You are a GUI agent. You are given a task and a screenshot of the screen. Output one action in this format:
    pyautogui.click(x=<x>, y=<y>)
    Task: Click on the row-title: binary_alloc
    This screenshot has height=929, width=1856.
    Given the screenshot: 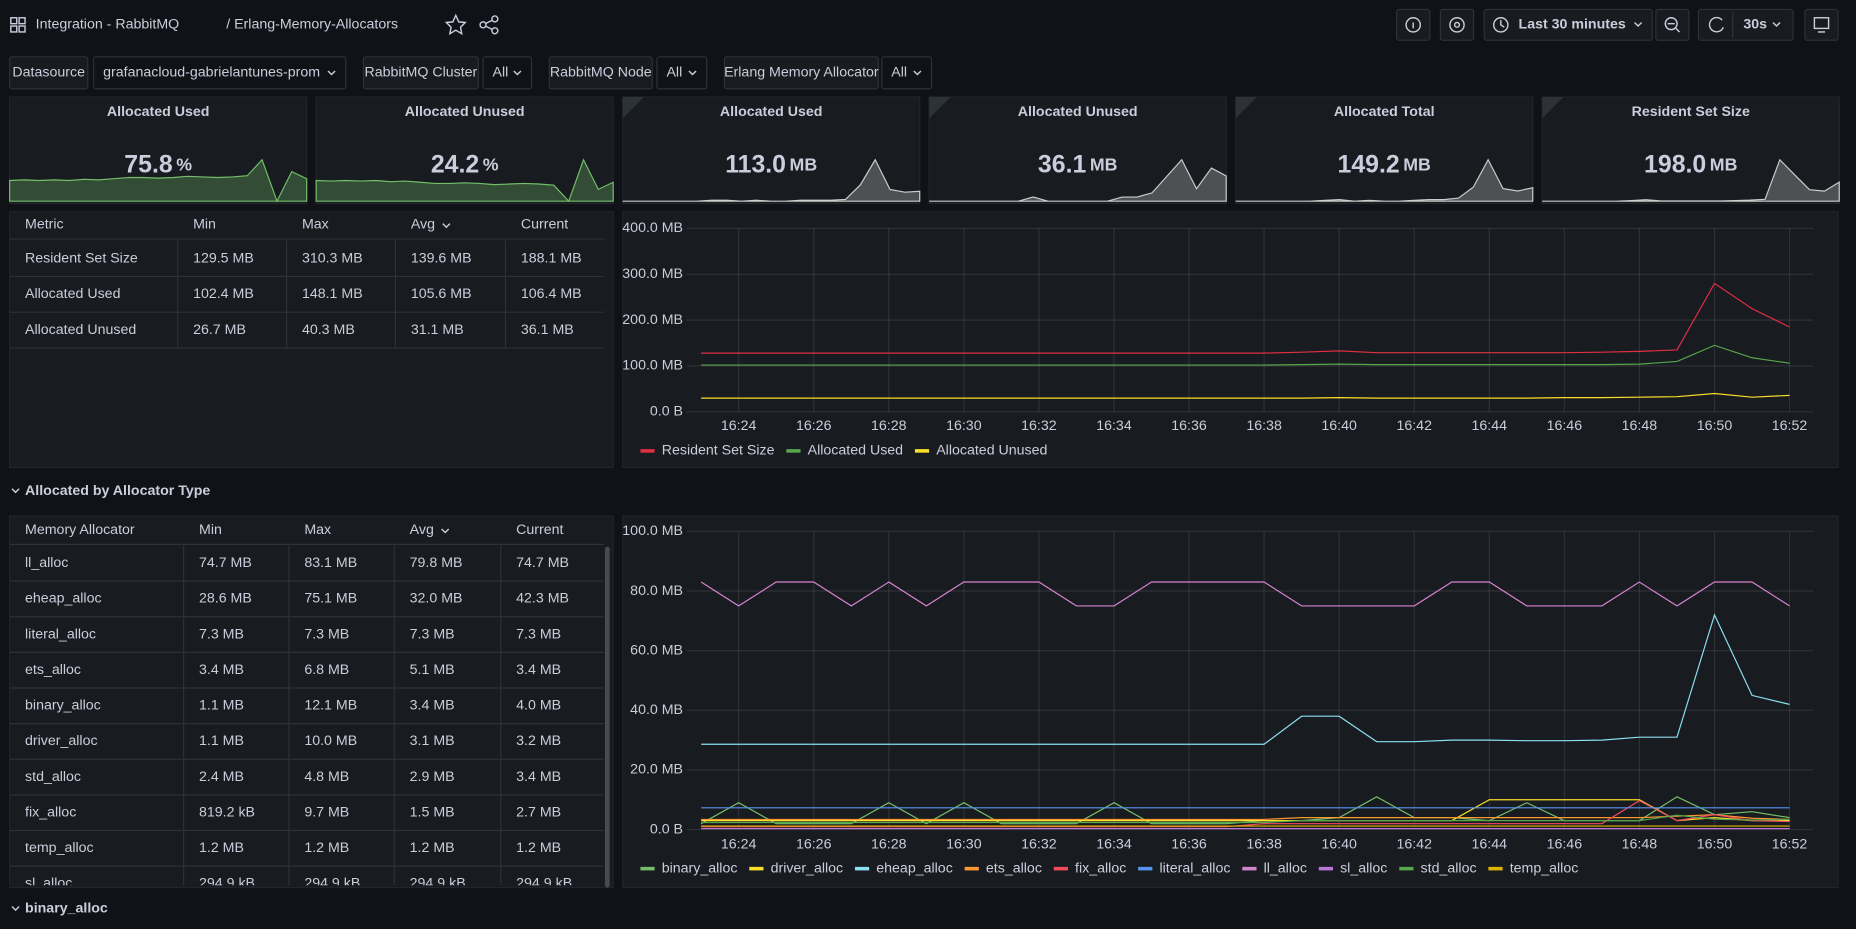 What is the action you would take?
    pyautogui.click(x=66, y=909)
    